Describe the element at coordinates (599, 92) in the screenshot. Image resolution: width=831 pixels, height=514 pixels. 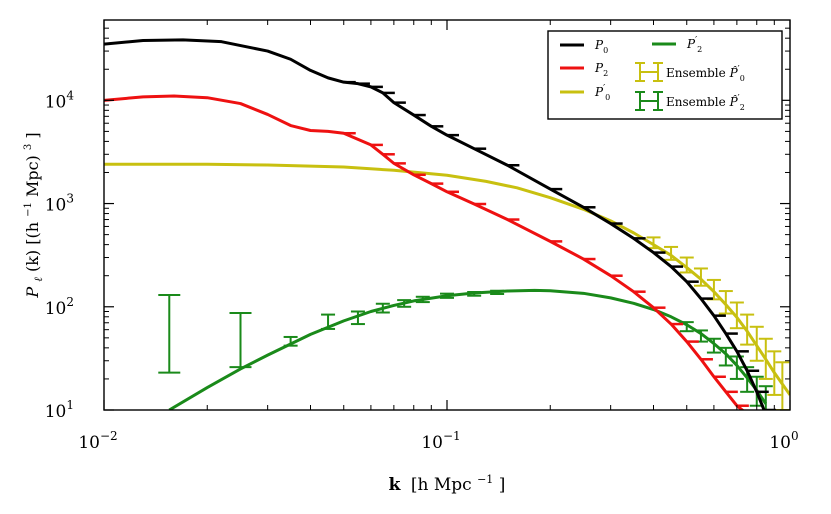
I see `legend-label-main-2: P` at that location.